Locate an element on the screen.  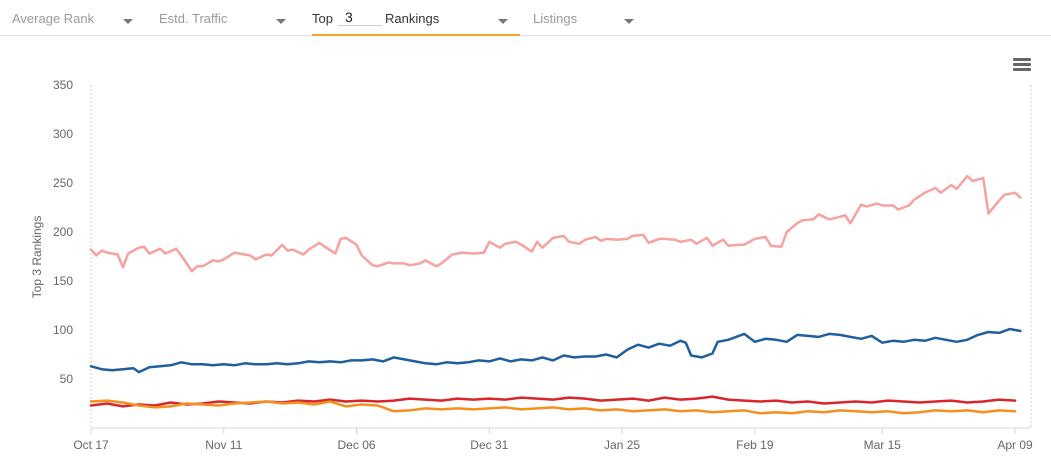
hamburger-menu-icon is located at coordinates (1022, 65).